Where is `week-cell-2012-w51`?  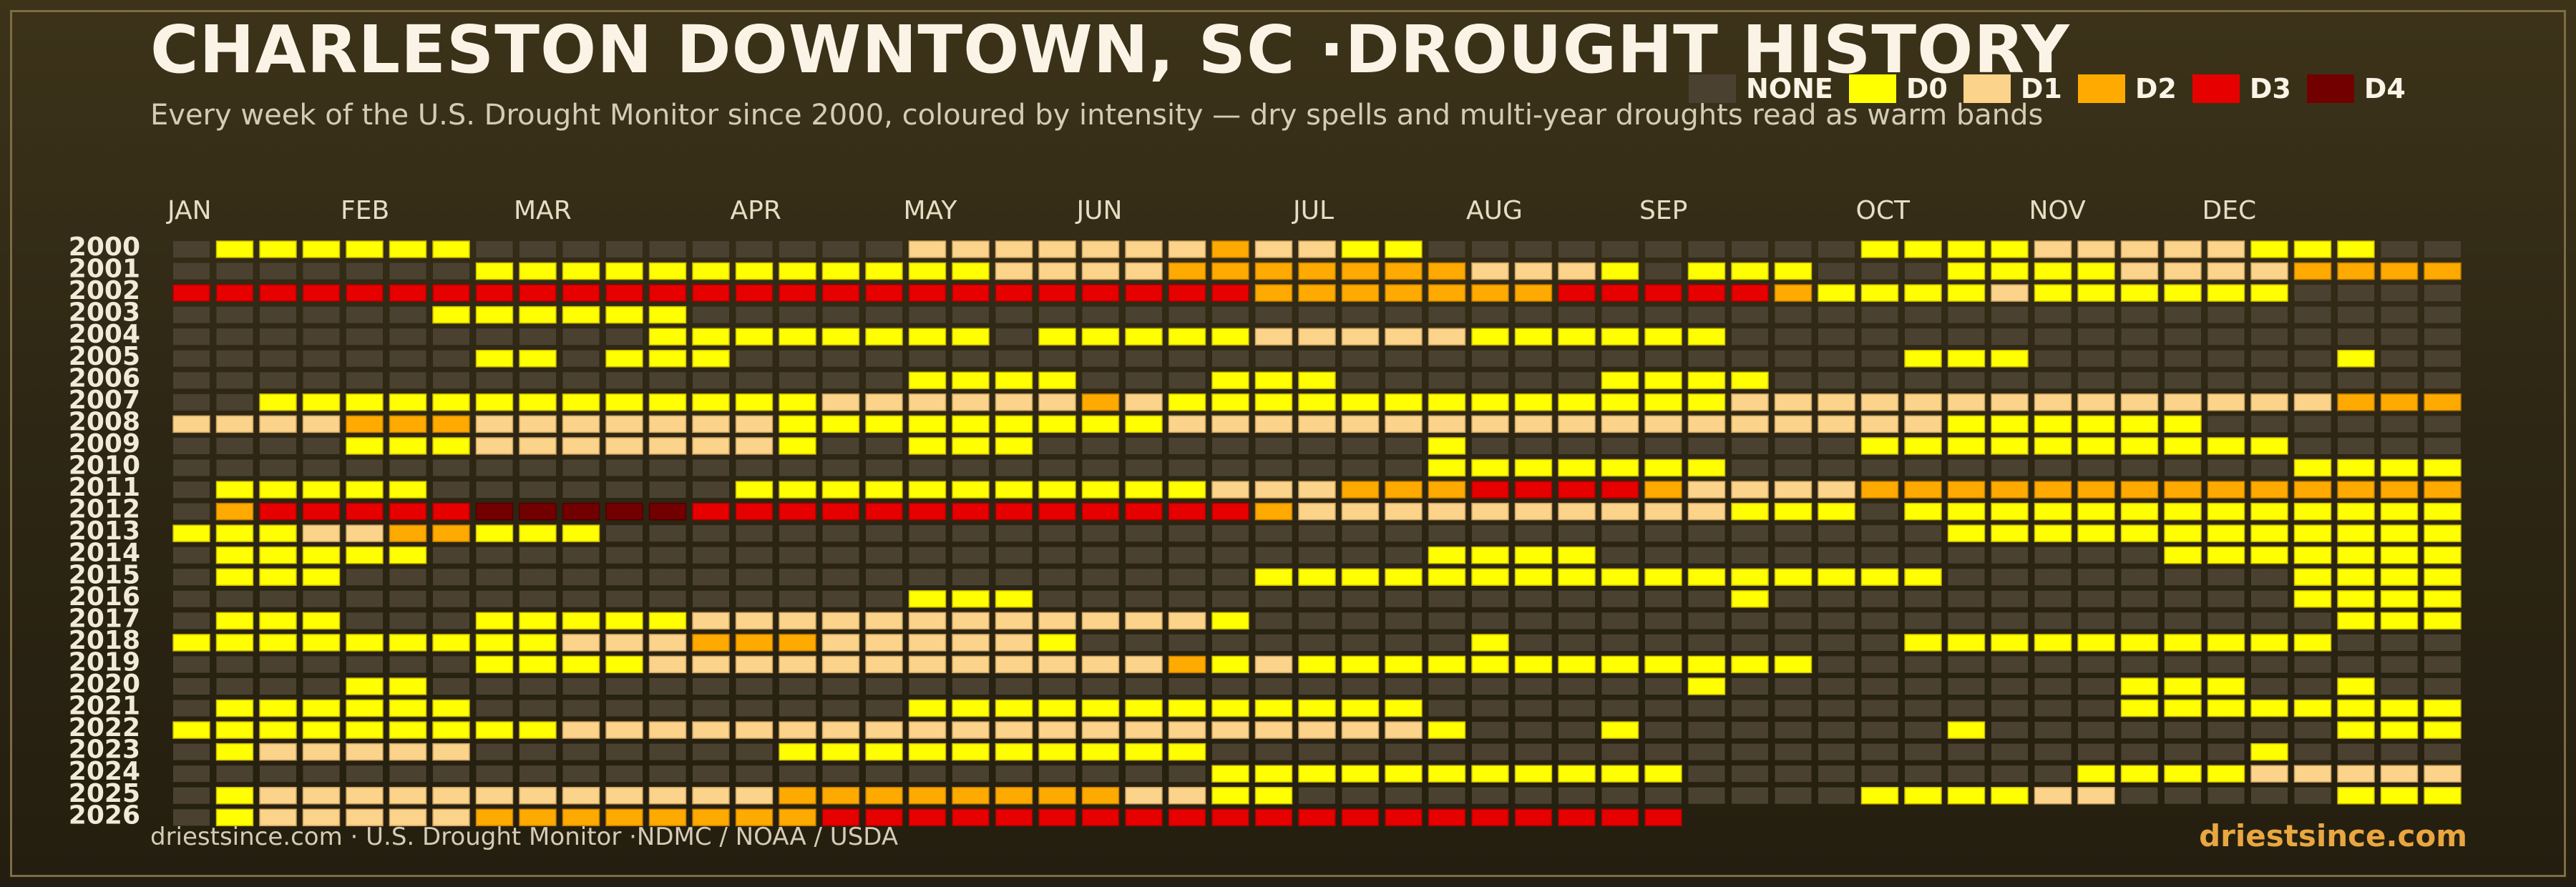
week-cell-2012-w51 is located at coordinates (2356, 511).